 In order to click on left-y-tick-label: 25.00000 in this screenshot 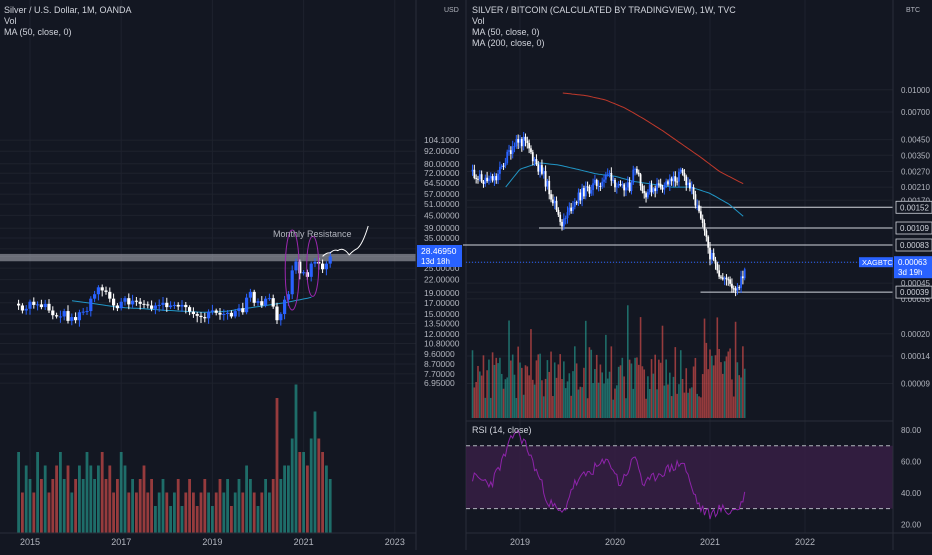, I will do `click(442, 268)`.